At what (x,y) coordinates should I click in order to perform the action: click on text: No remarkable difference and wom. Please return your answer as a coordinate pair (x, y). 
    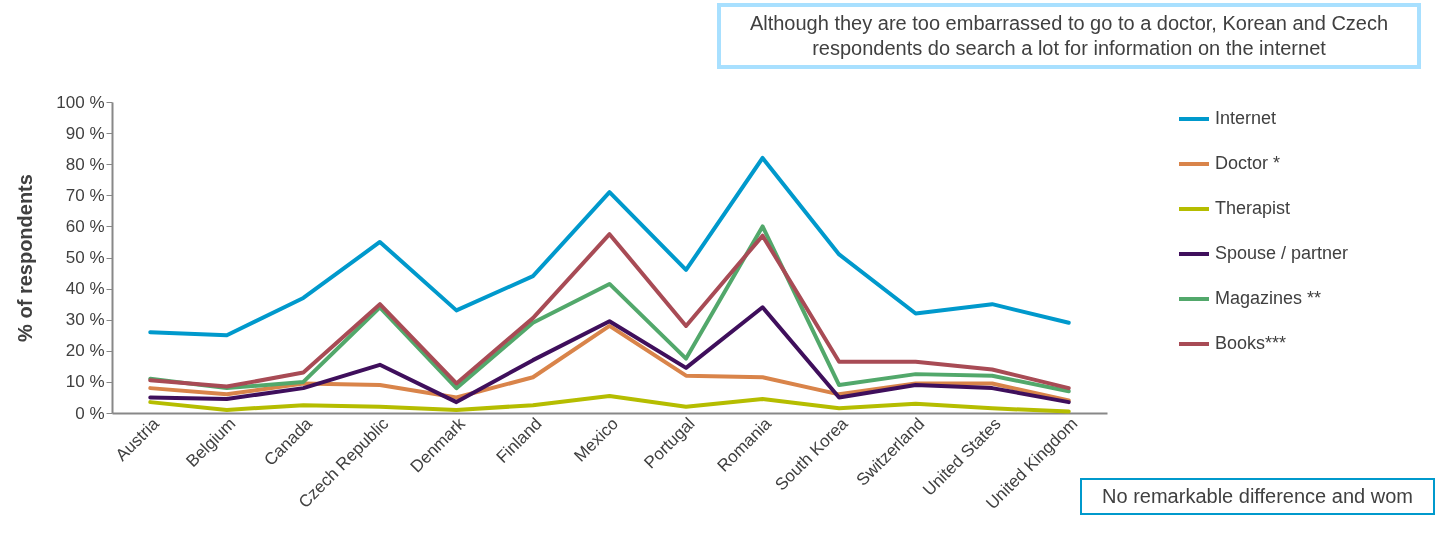
    Looking at the image, I should click on (1257, 496).